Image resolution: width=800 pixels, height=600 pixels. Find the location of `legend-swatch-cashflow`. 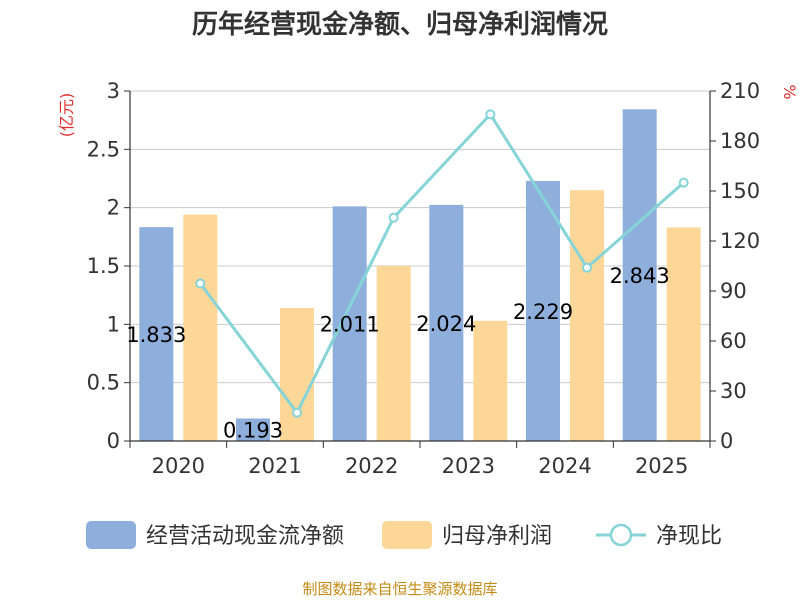

legend-swatch-cashflow is located at coordinates (111, 535).